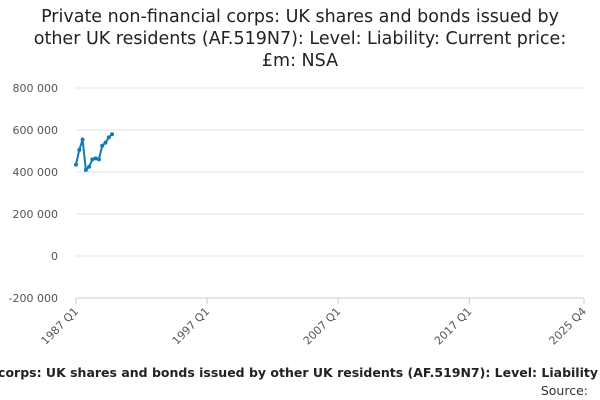 This screenshot has height=400, width=600. What do you see at coordinates (564, 390) in the screenshot?
I see `source: Source:` at bounding box center [564, 390].